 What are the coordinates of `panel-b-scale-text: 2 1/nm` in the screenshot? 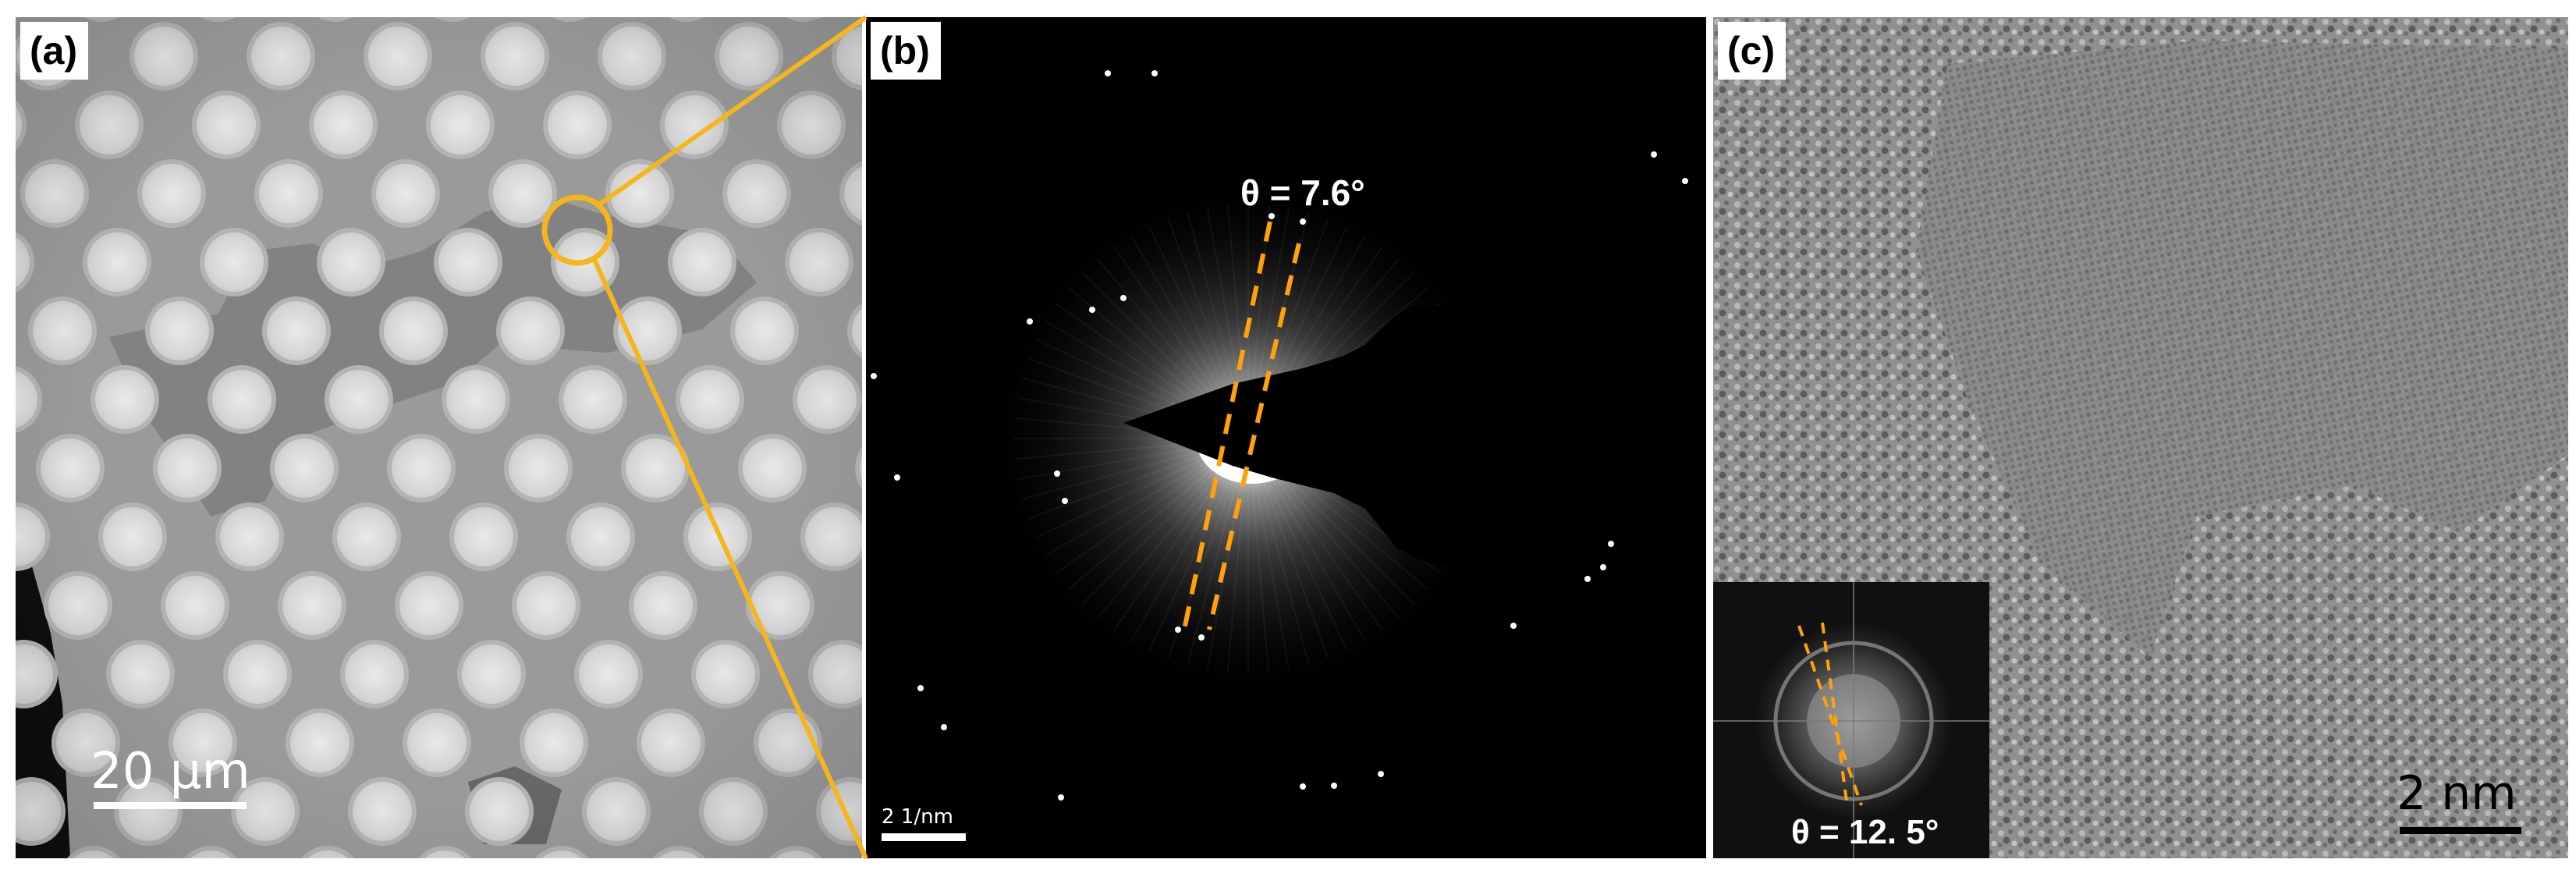 It's located at (917, 817).